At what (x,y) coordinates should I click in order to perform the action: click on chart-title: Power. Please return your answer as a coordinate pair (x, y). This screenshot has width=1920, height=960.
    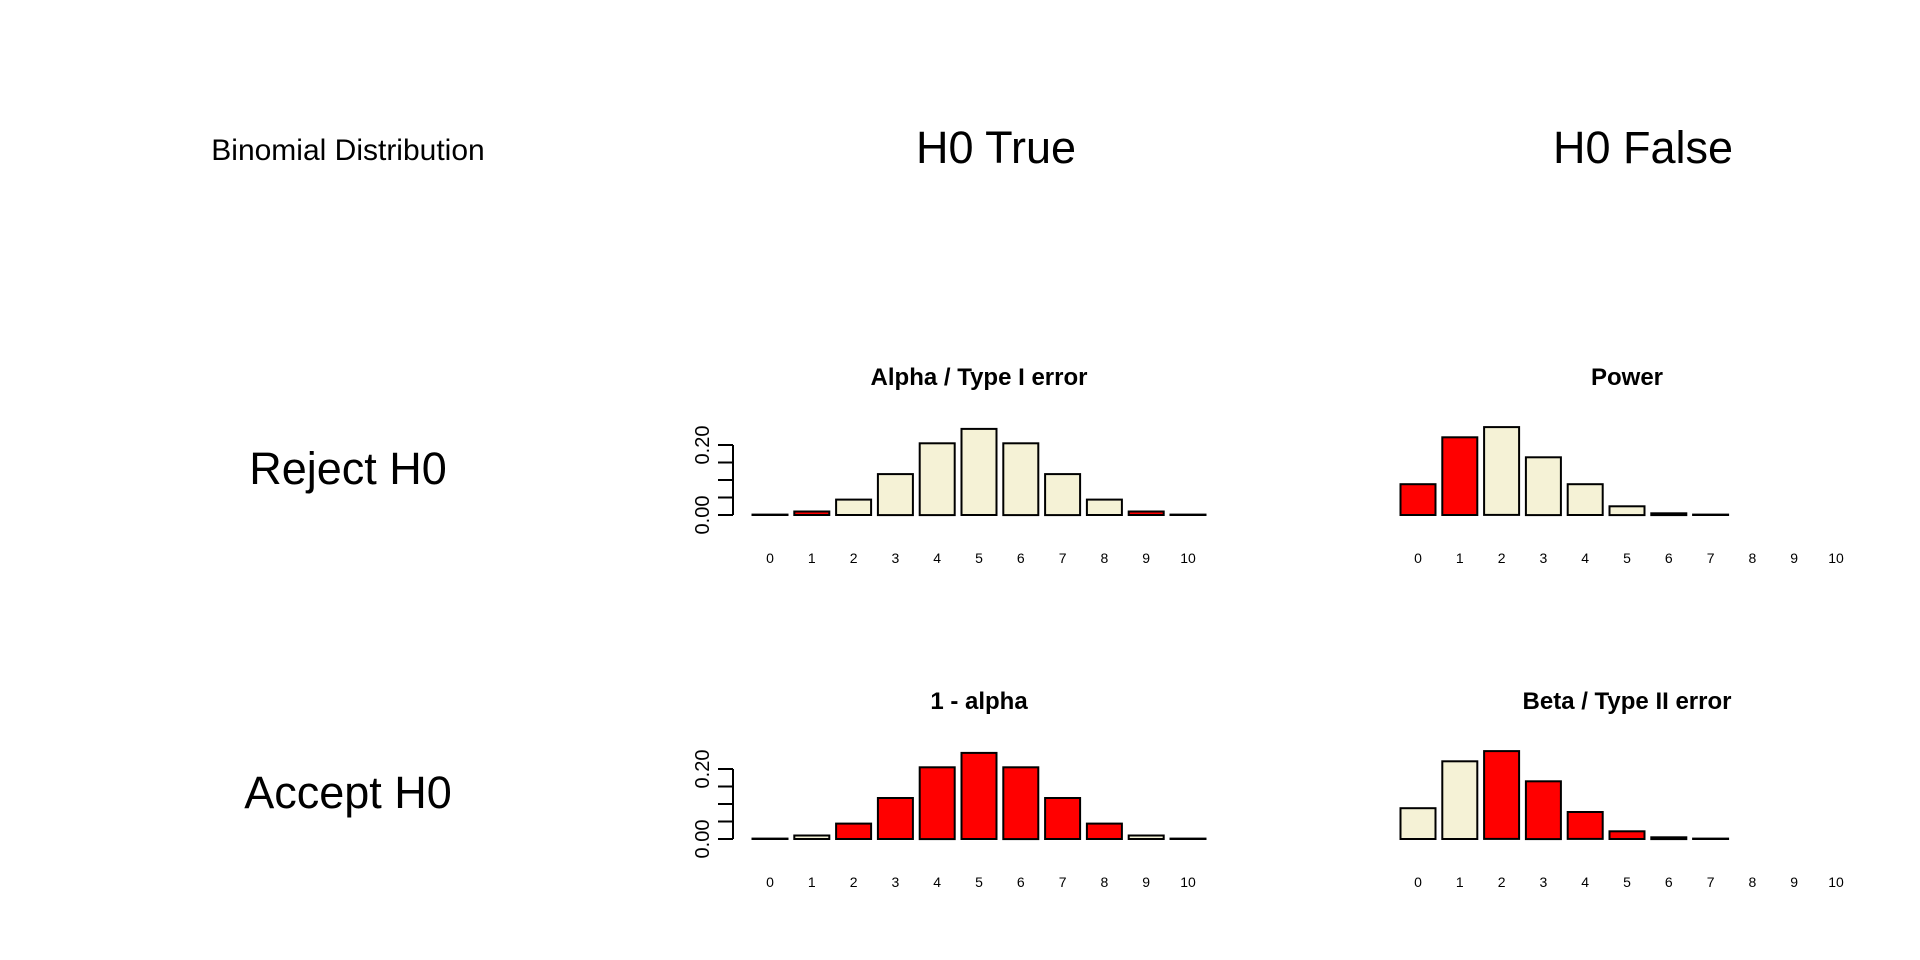
    Looking at the image, I should click on (1627, 377).